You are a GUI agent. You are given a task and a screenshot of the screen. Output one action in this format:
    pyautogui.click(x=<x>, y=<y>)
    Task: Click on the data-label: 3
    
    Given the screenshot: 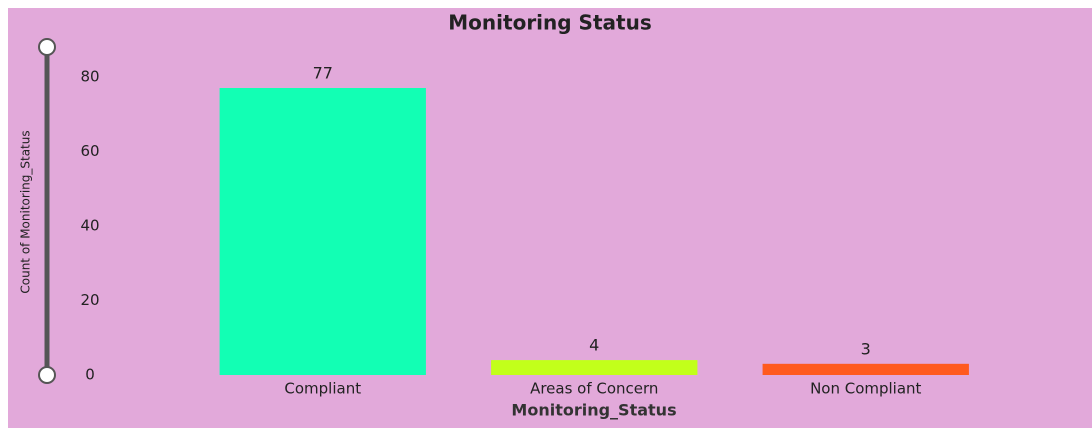 What is the action you would take?
    pyautogui.click(x=866, y=348)
    